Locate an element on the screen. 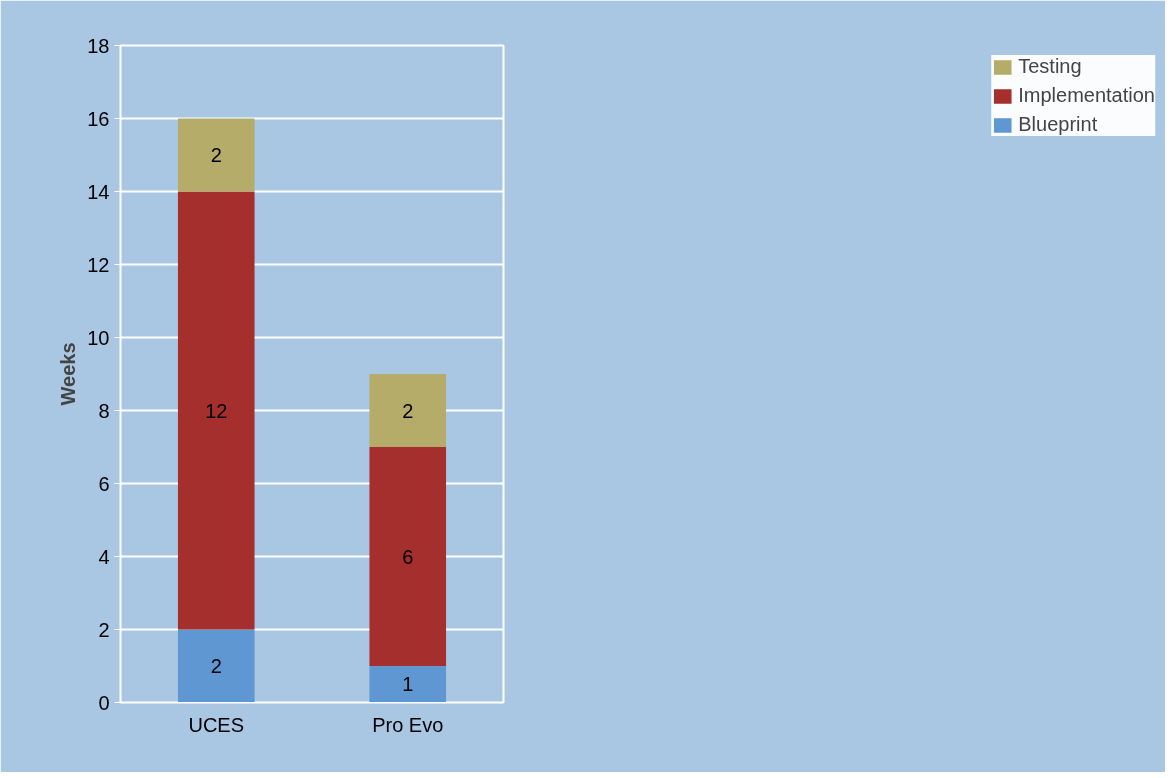 The height and width of the screenshot is (778, 1171). data-label: 12 is located at coordinates (216, 410).